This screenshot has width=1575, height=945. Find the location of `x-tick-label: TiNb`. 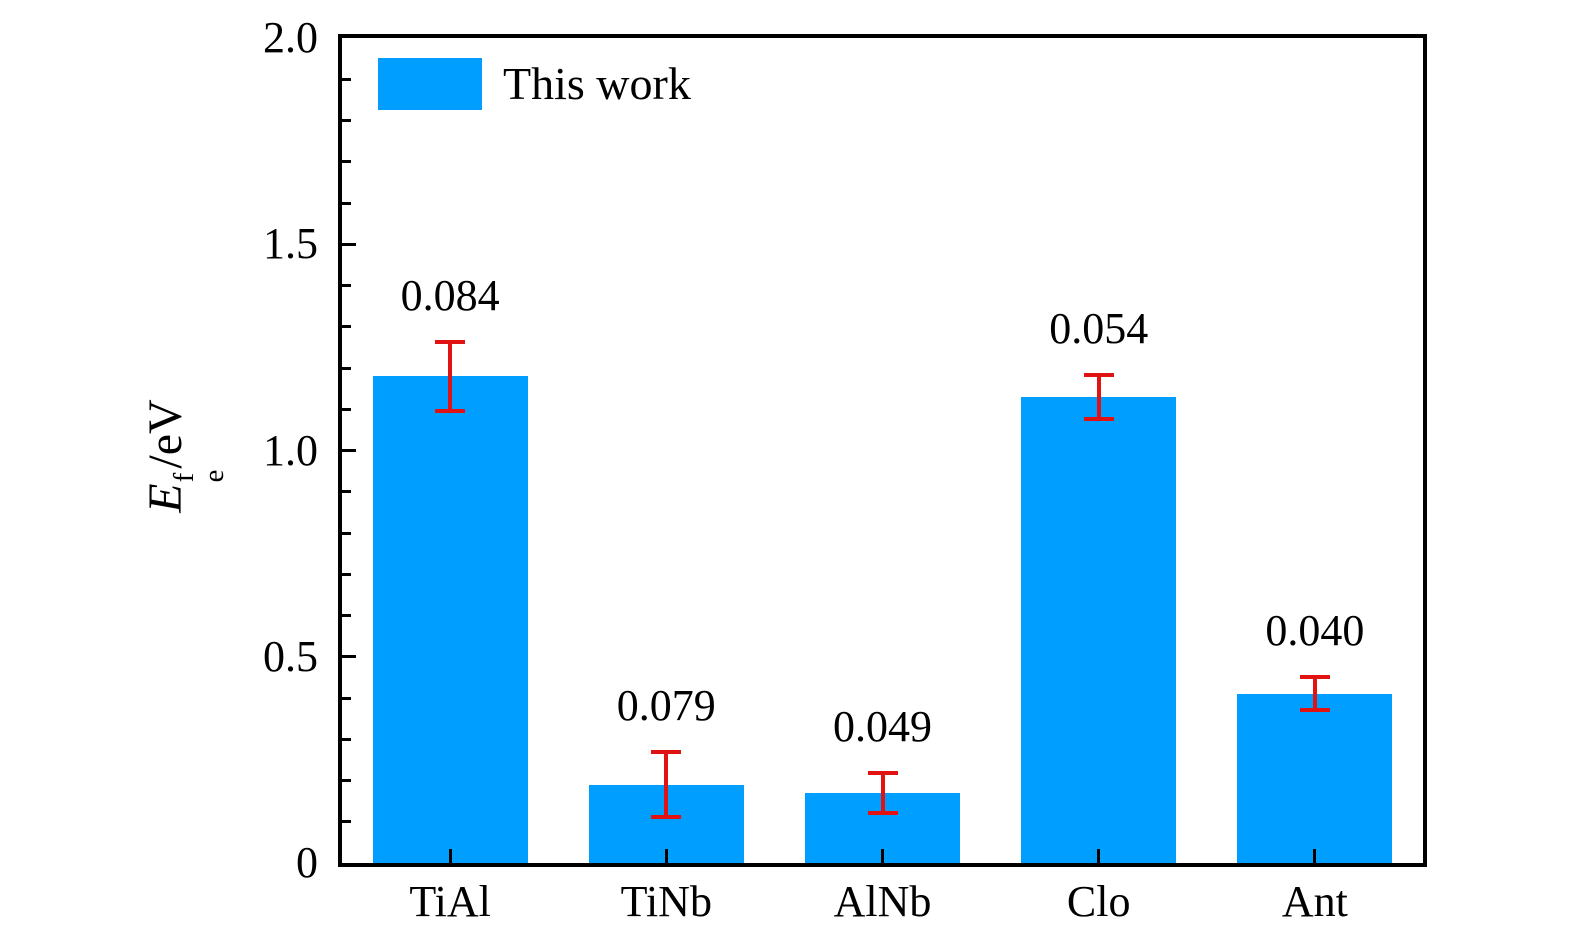

x-tick-label: TiNb is located at coordinates (666, 901).